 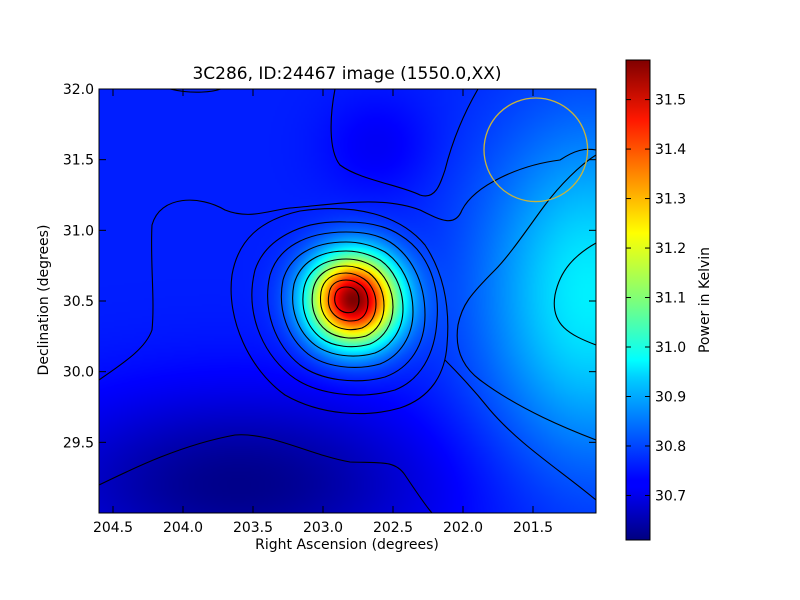 I want to click on colorbar-label: Power in Kelvin, so click(x=705, y=300).